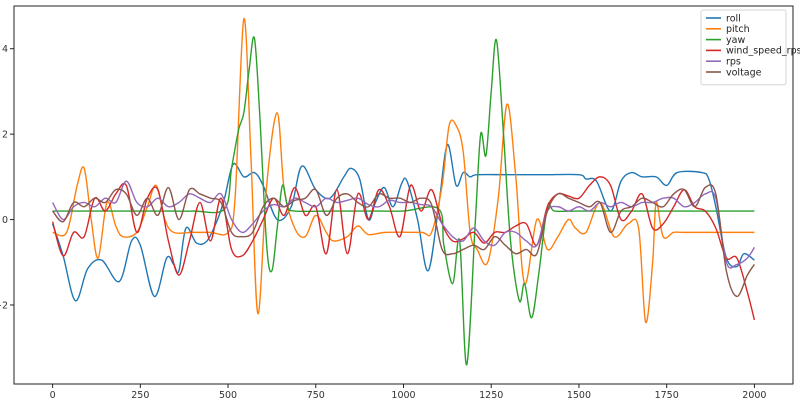 This screenshot has width=800, height=406. I want to click on x-tick-label: 0, so click(53, 395).